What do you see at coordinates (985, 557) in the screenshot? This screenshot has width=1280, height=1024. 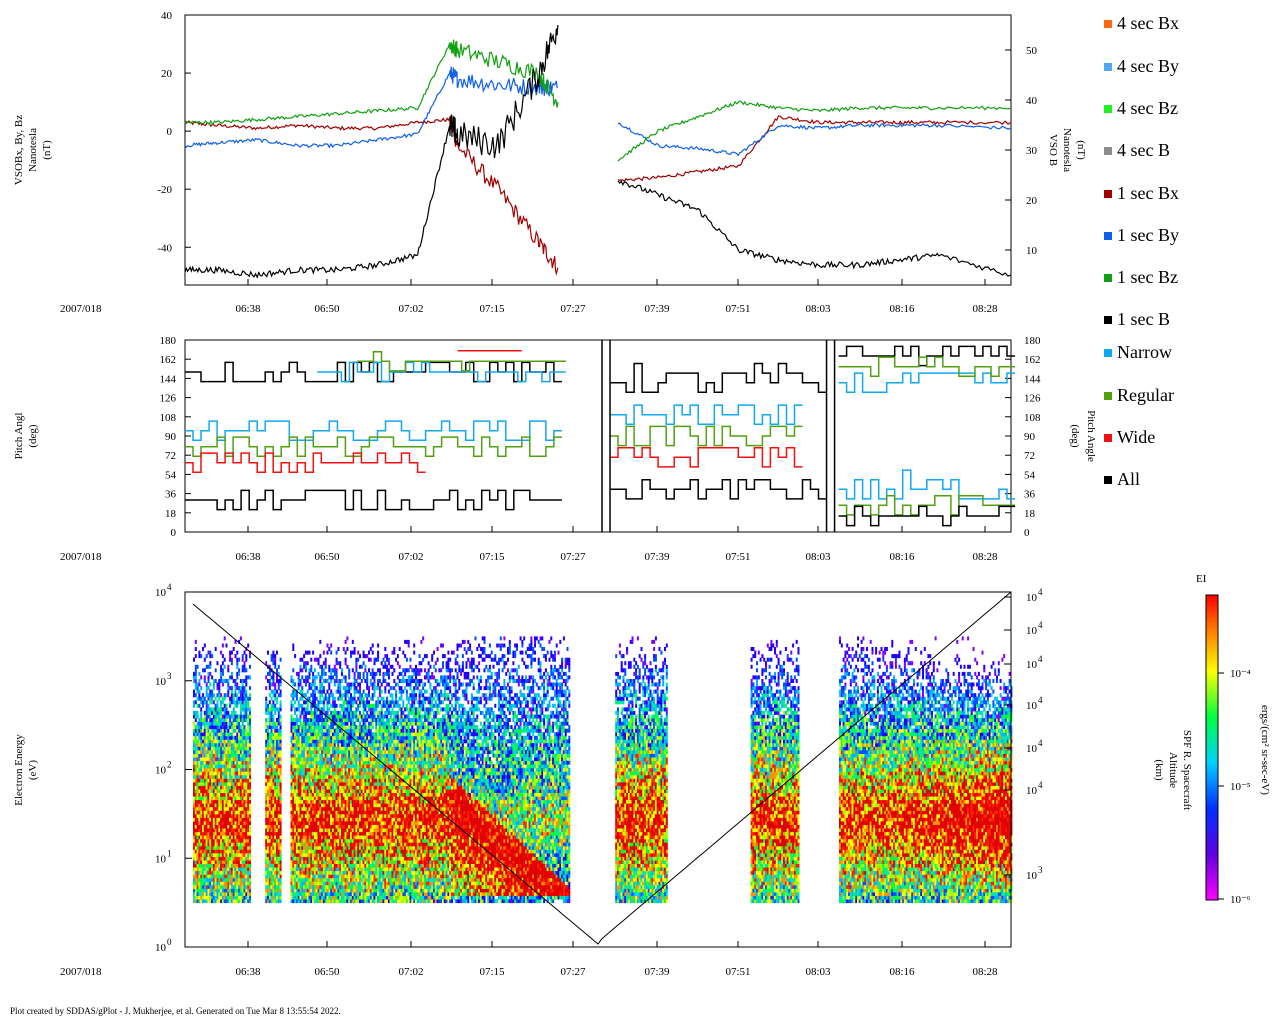 I see `pitch-time-tick-label: 08:28` at bounding box center [985, 557].